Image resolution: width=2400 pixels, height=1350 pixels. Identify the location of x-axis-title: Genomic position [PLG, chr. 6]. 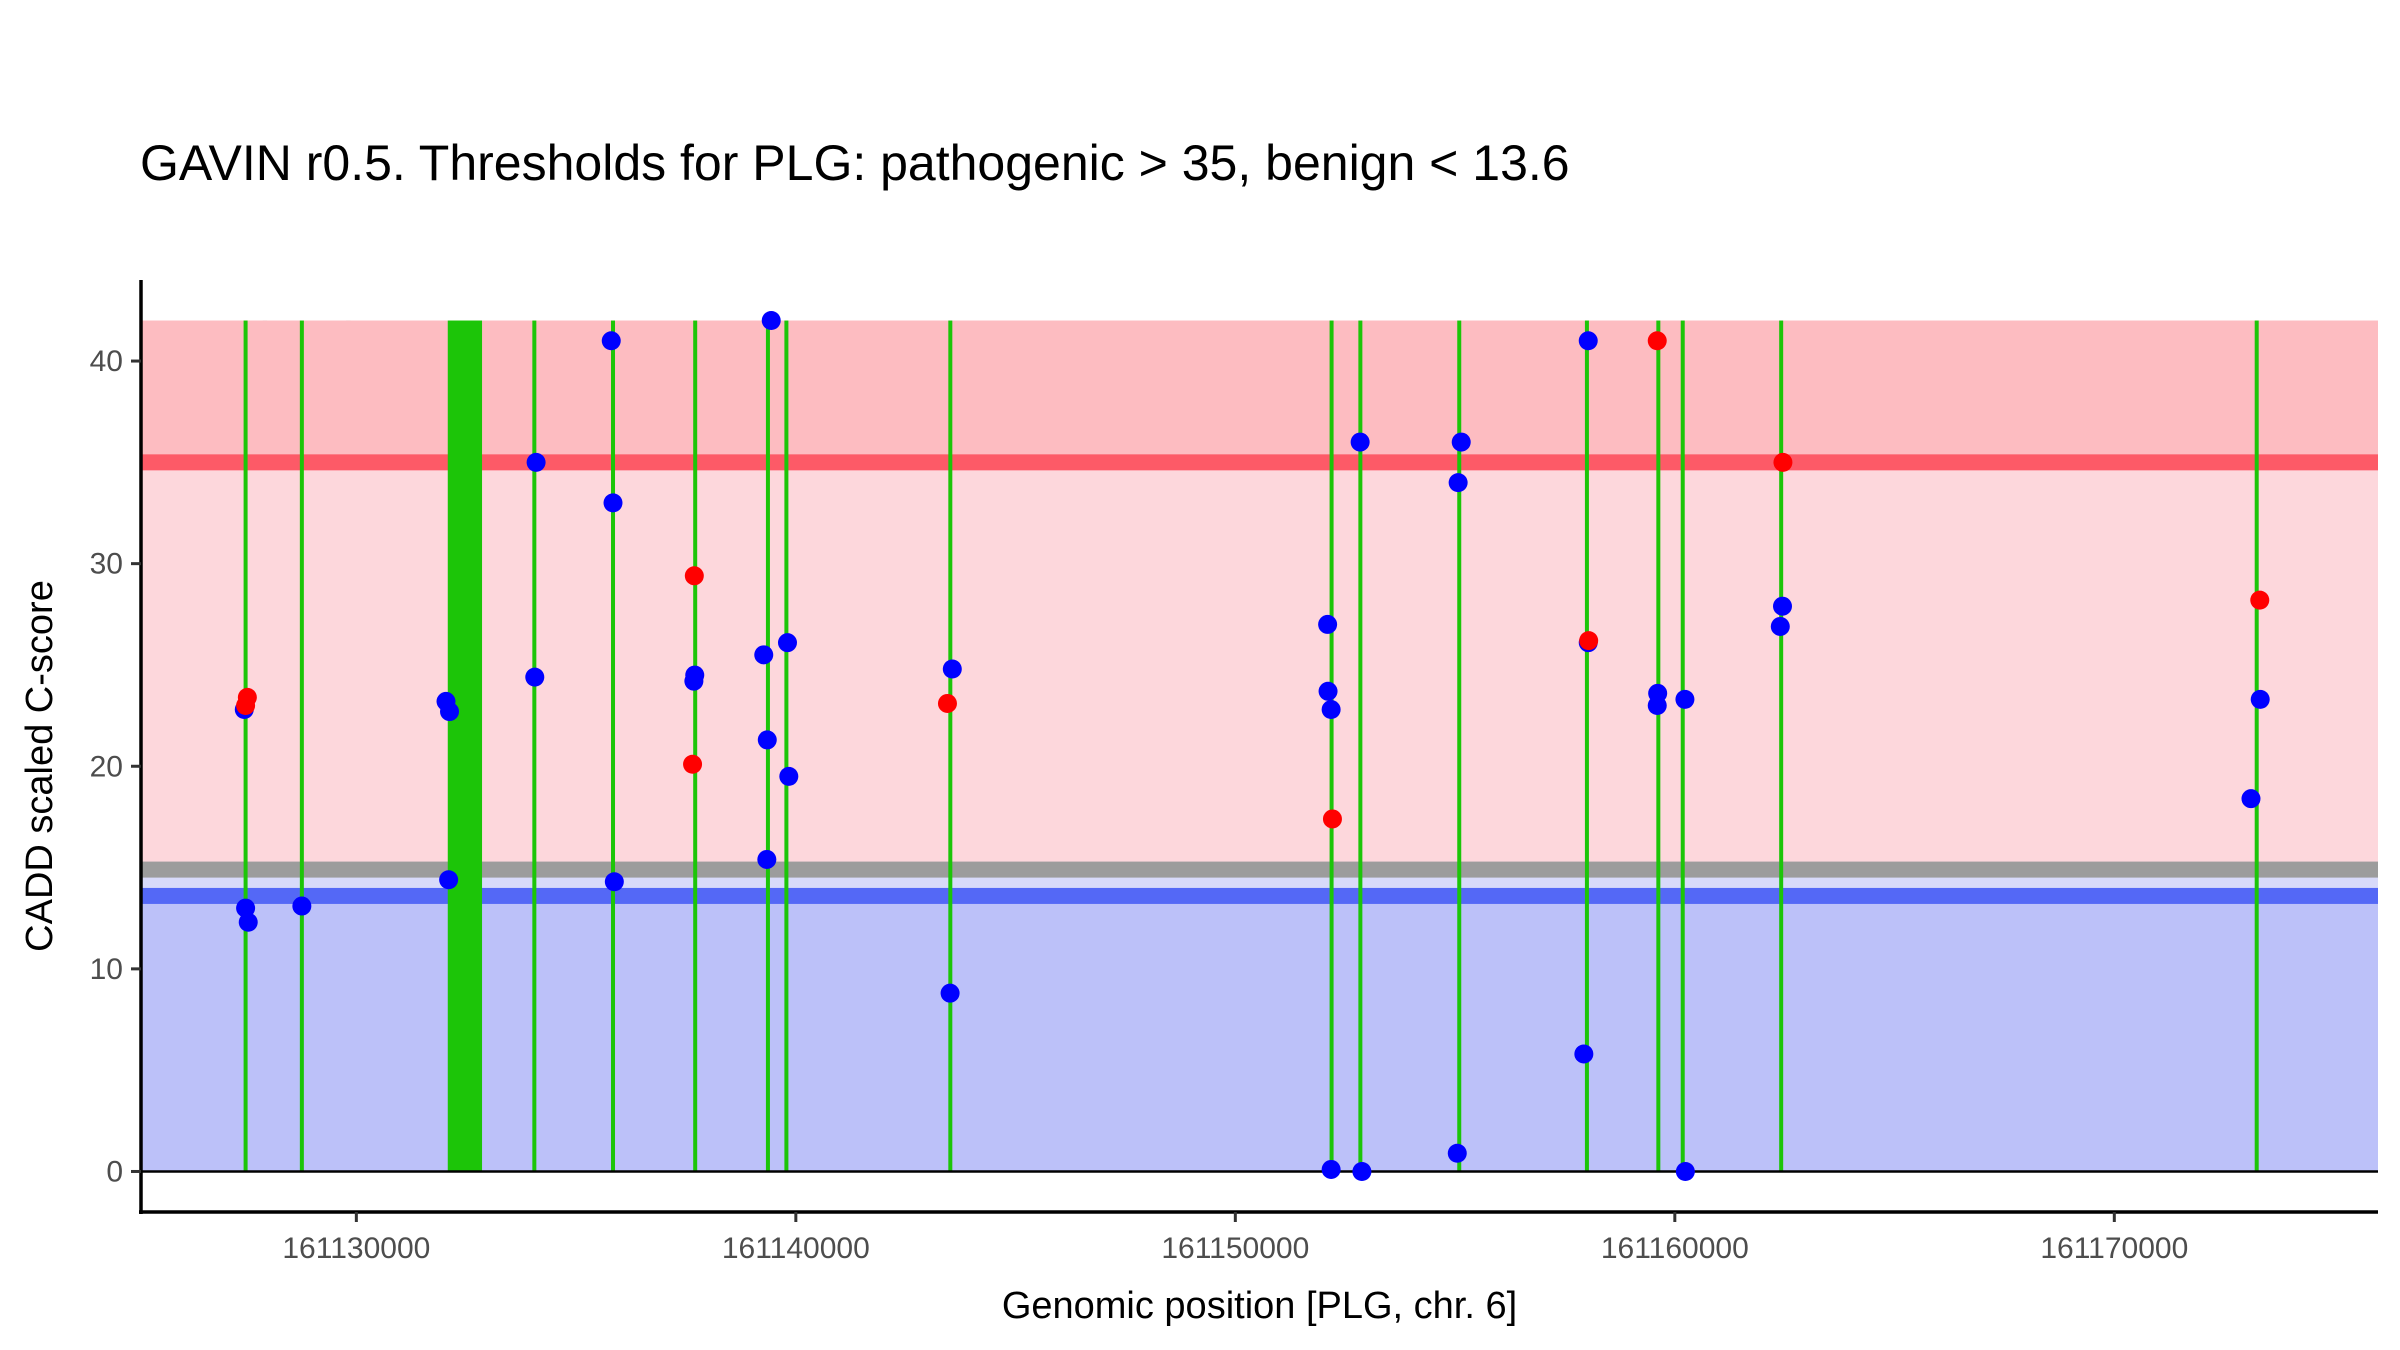
(1259, 1306).